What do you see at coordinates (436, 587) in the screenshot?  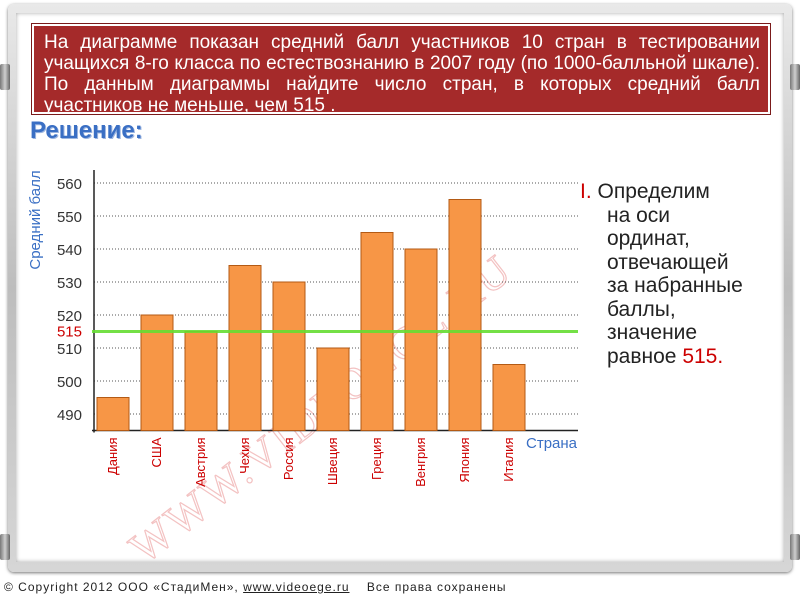 I see `rights-text: Все права сохранены` at bounding box center [436, 587].